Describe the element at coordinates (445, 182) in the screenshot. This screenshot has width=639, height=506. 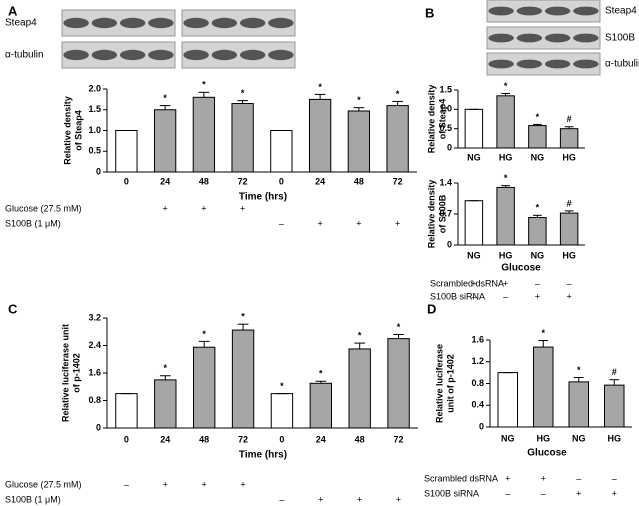
I see `y-tick-label: 1.4` at that location.